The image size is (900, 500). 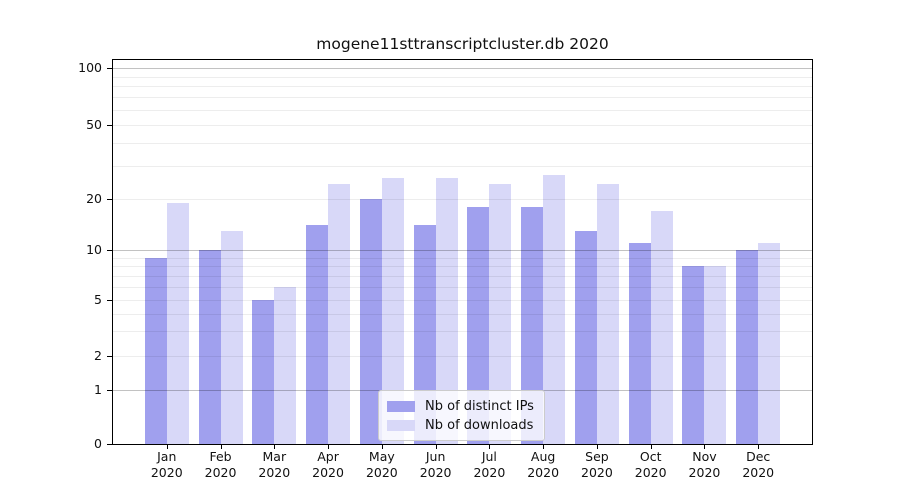 I want to click on bar-mar-downloads, so click(x=285, y=365).